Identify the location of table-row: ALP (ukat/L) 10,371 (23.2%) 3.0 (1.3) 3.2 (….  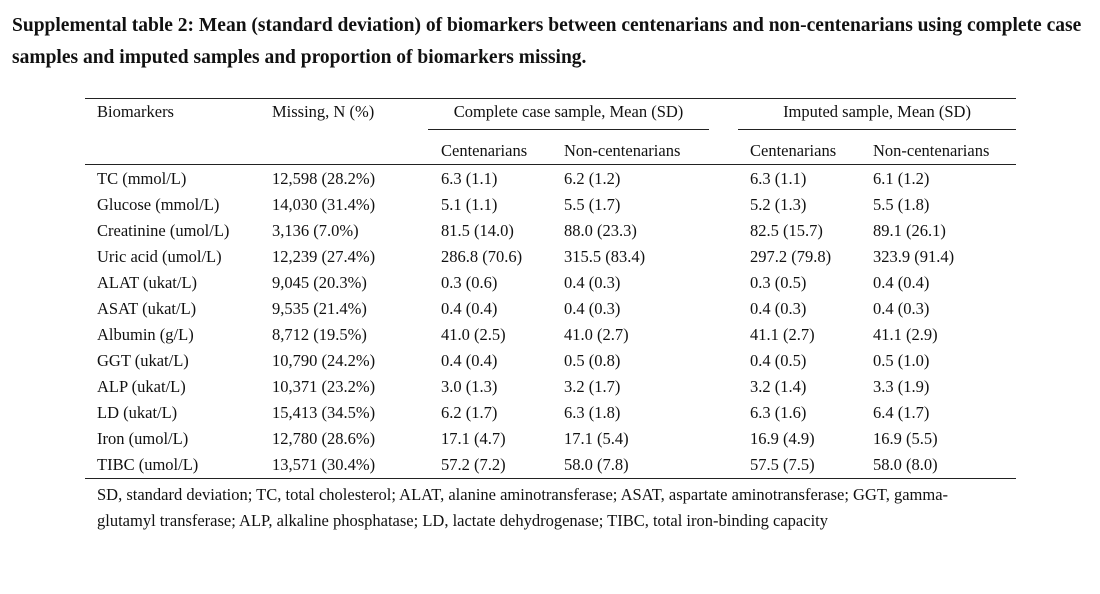
(550, 387).